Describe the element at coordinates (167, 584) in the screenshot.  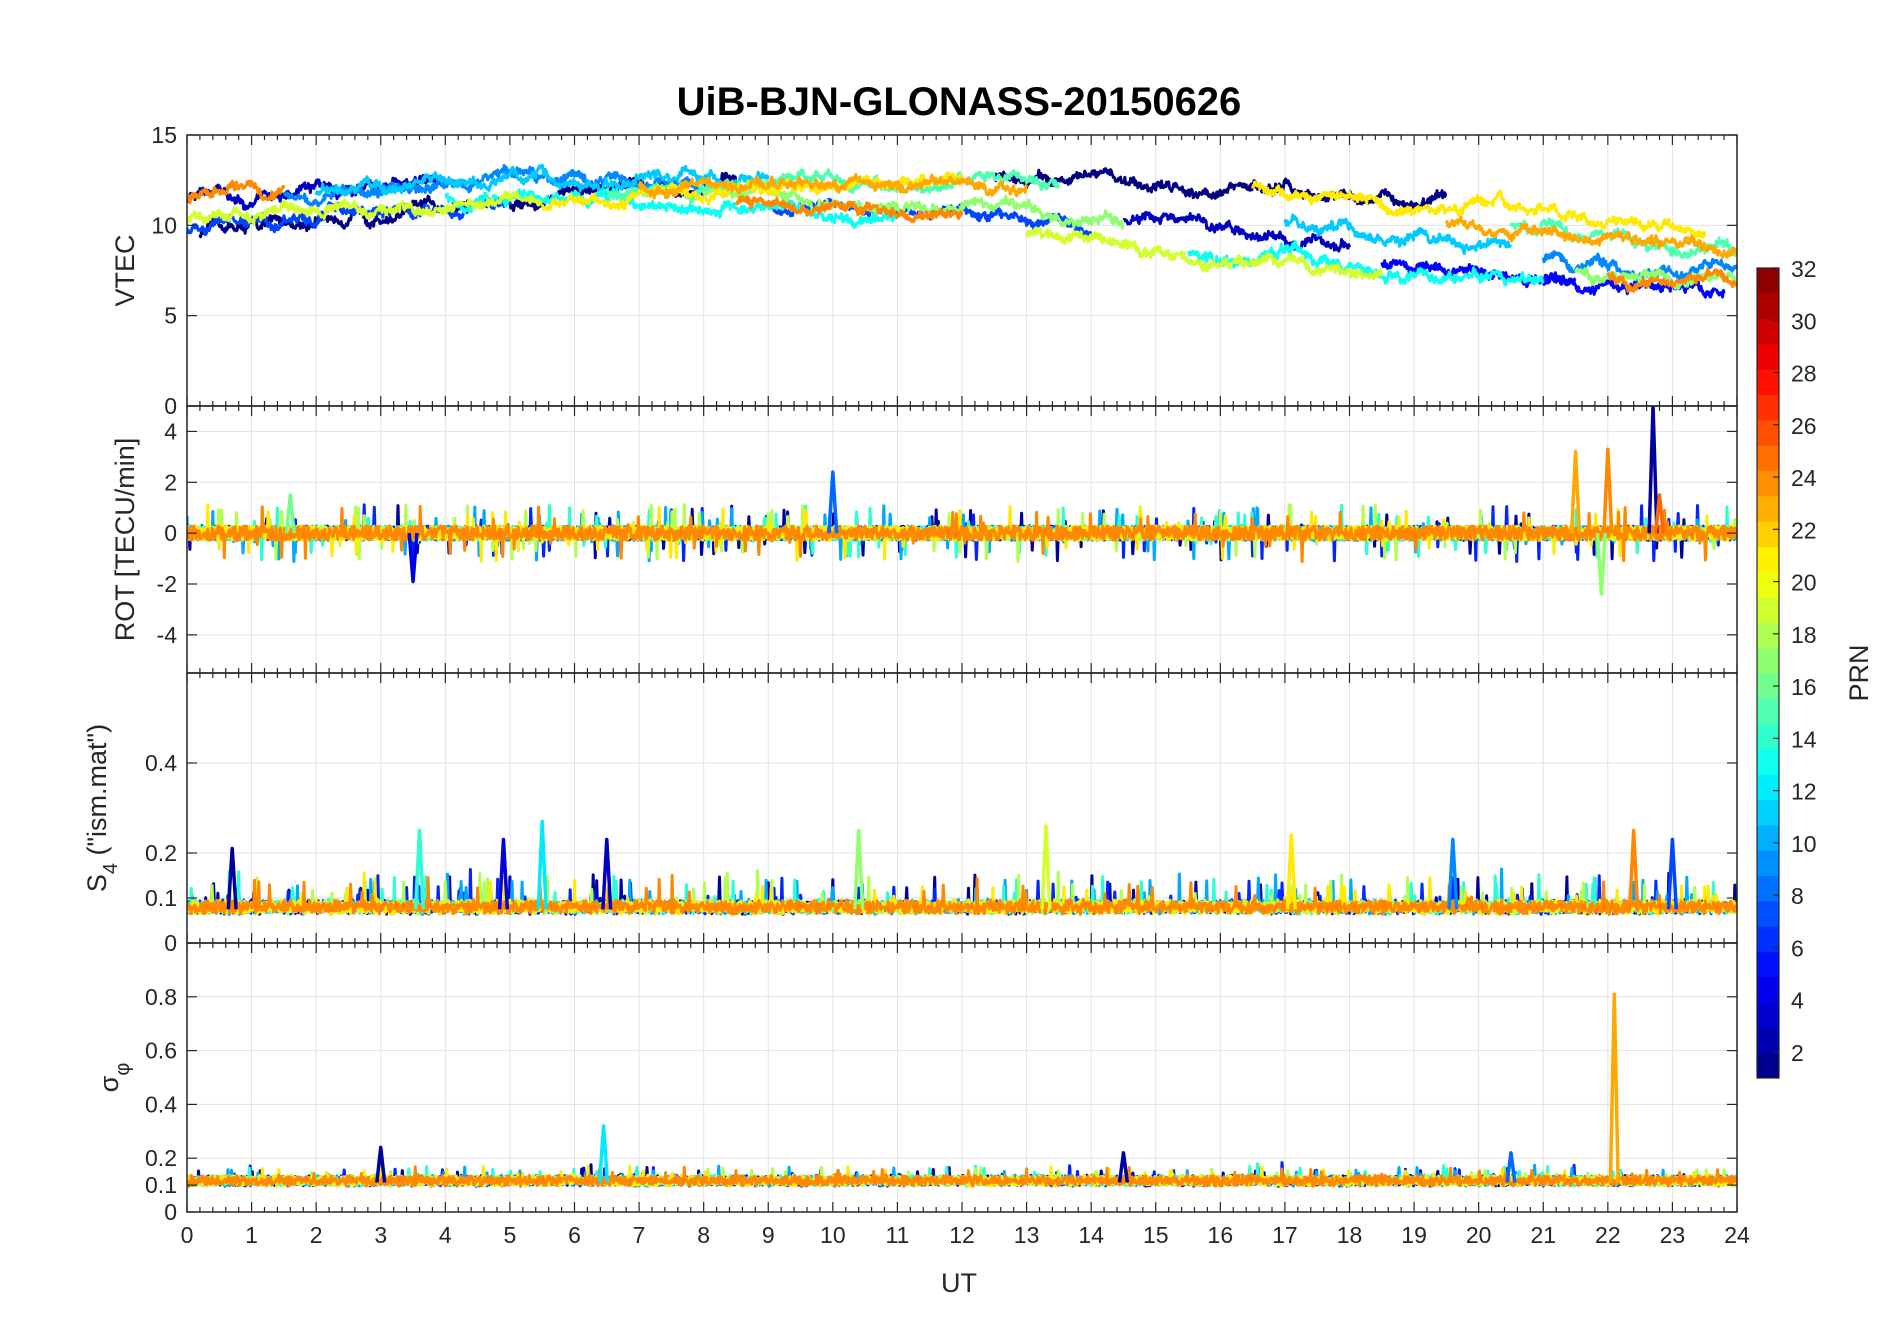
I see `y-tick-label: -2` at that location.